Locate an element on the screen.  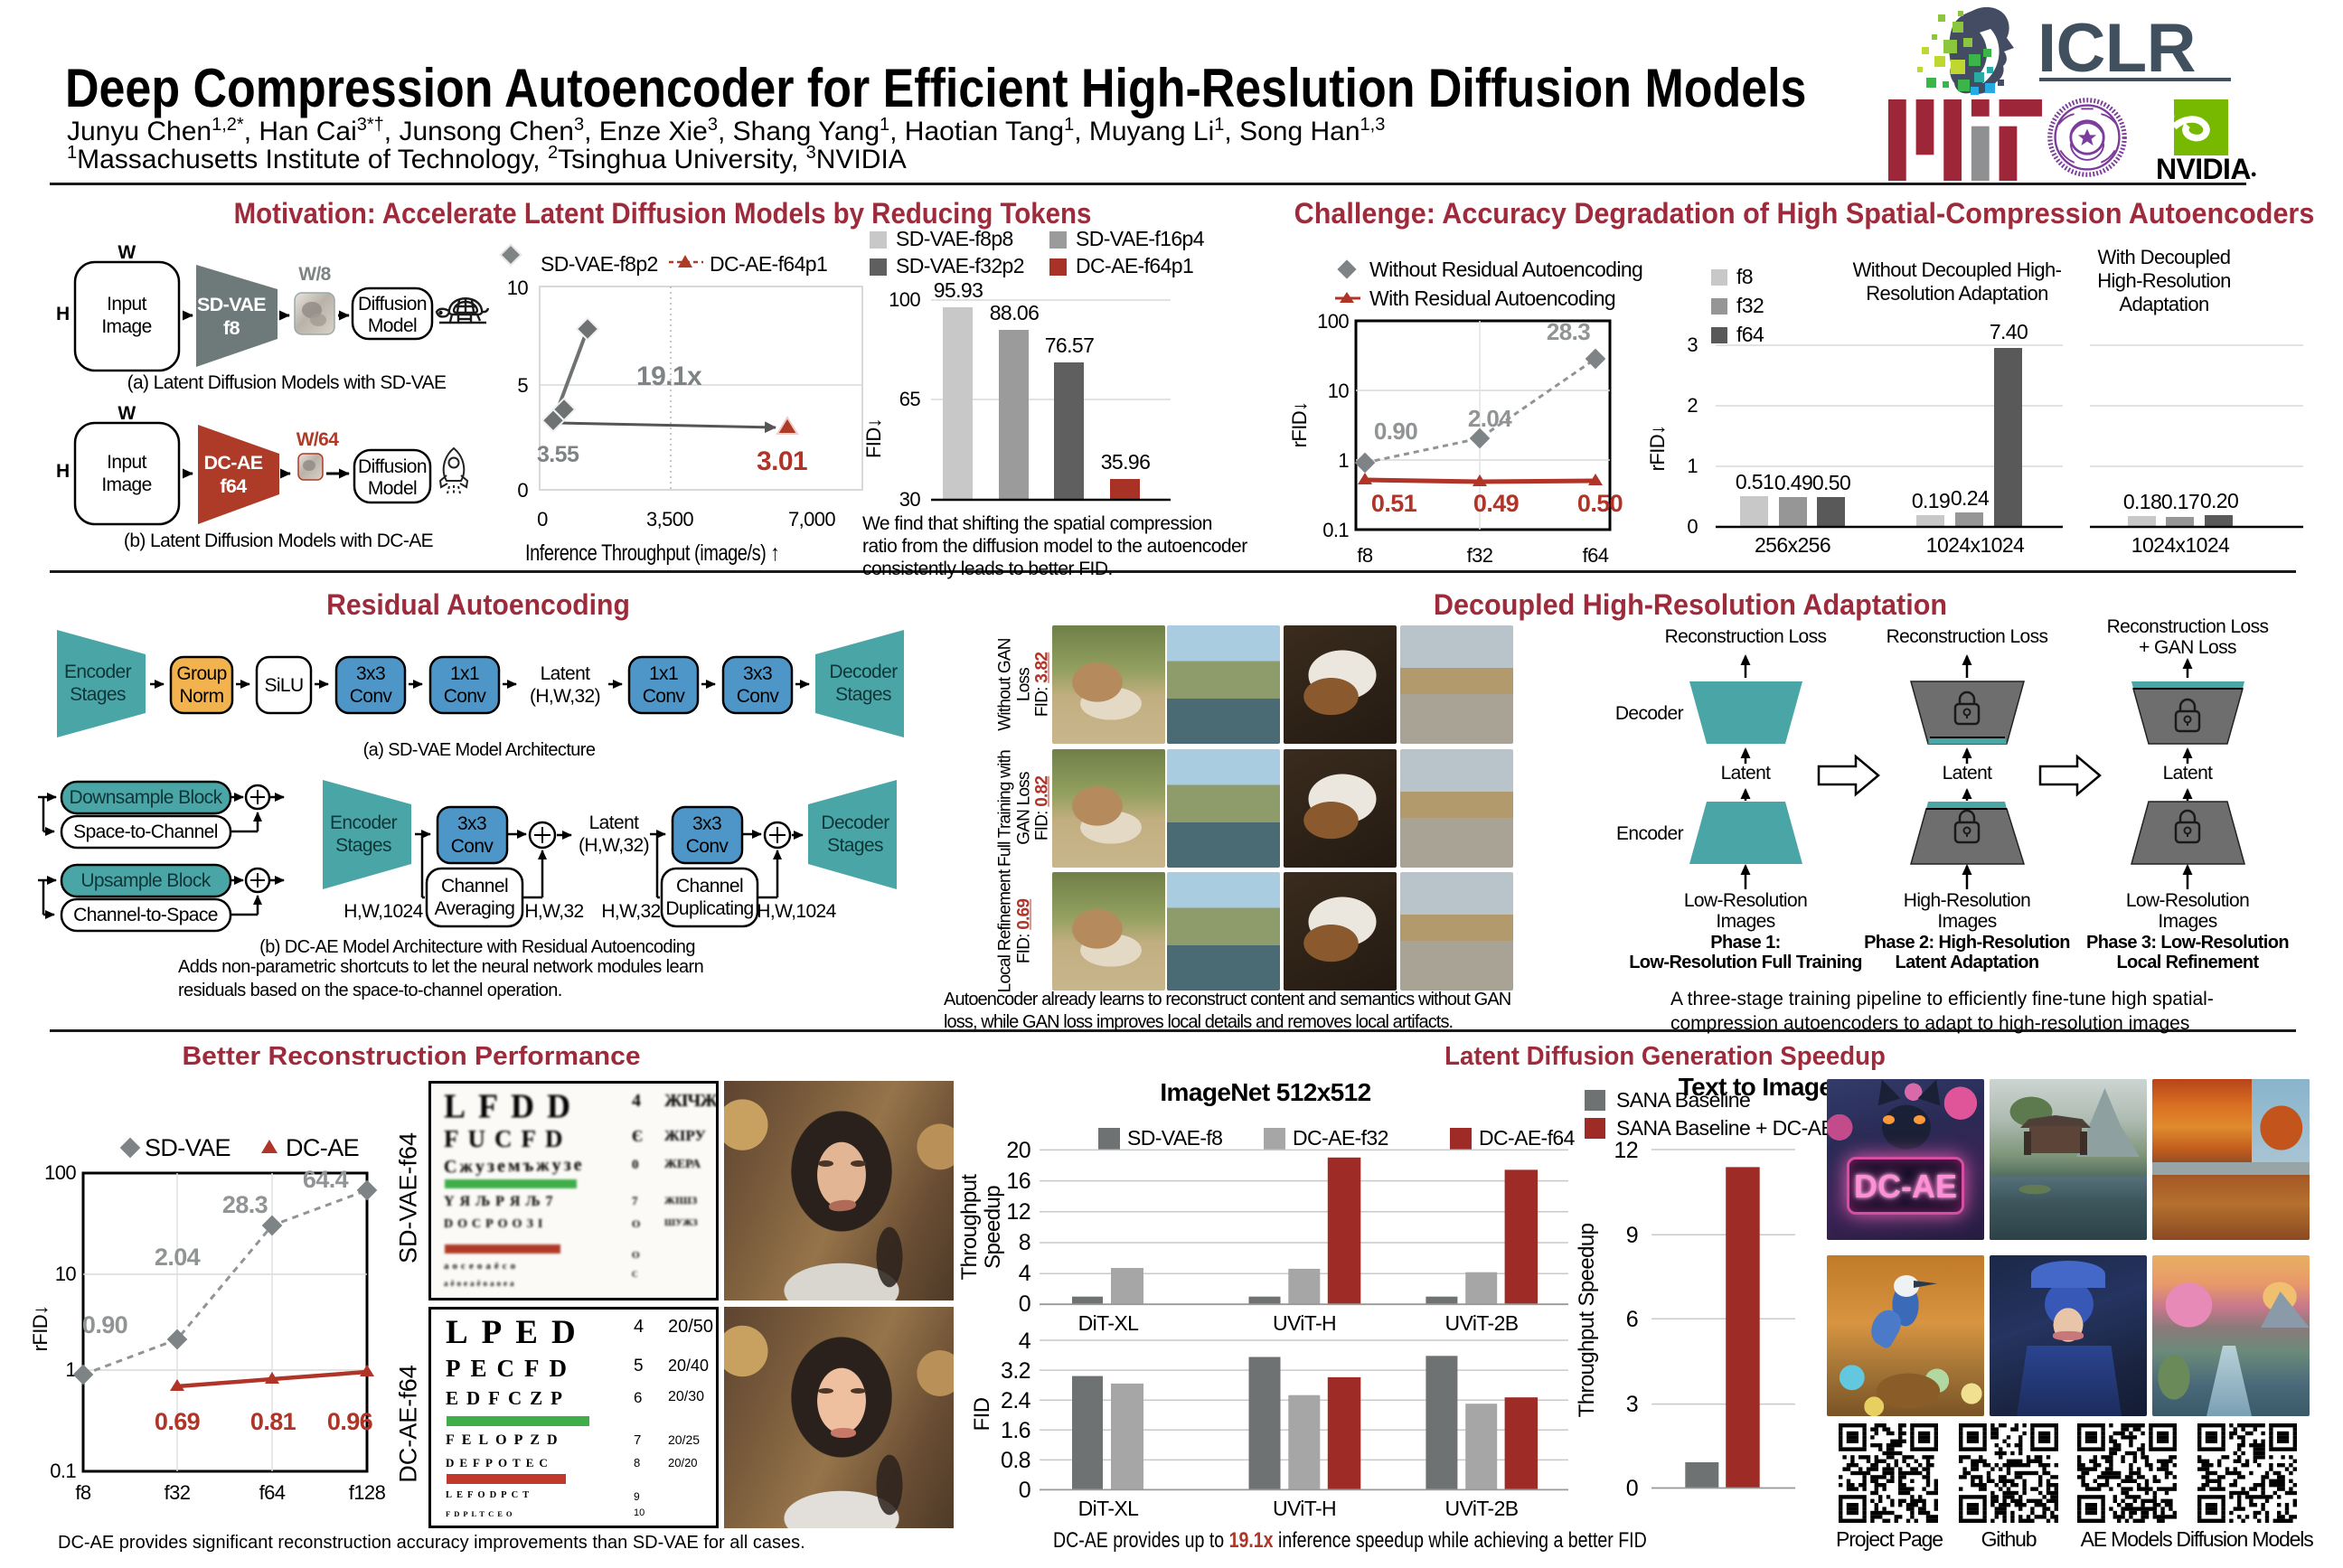
svg-text: 35.96 is located at coordinates (1126, 462).